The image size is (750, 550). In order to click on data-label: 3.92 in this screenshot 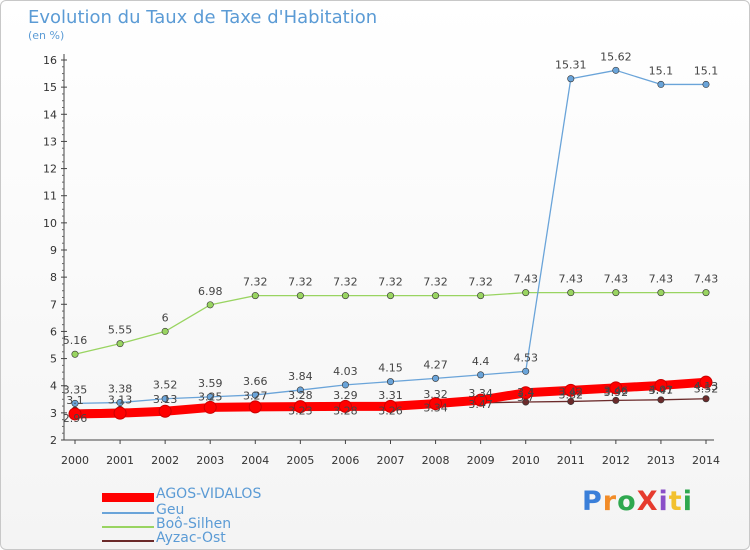, I will do `click(616, 392)`.